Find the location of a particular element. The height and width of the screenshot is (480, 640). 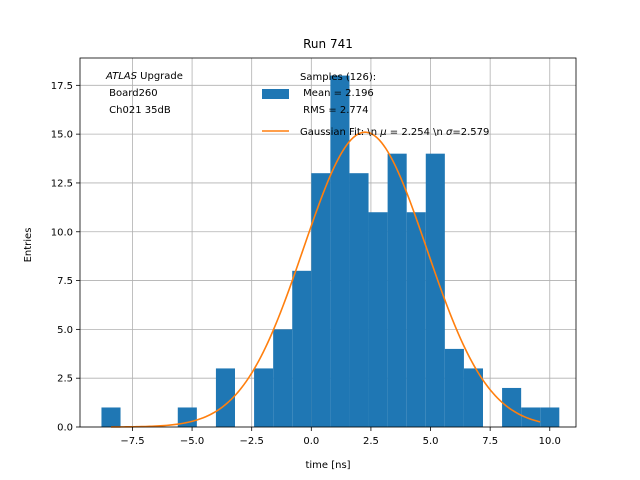

legend-hist-line-3: RMS = 2.774 is located at coordinates (334, 110).